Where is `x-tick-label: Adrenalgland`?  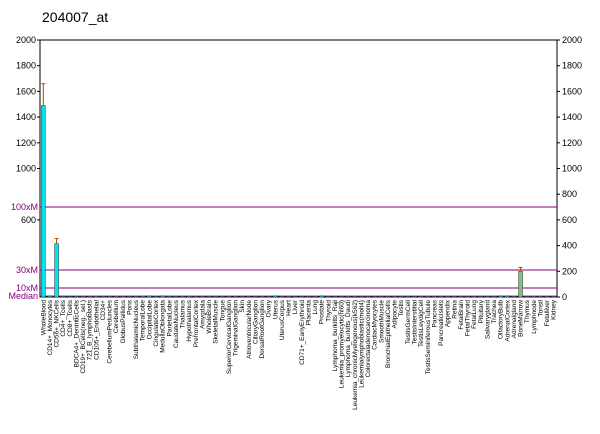
x-tick-label: Adrenalgland is located at coordinates (514, 319).